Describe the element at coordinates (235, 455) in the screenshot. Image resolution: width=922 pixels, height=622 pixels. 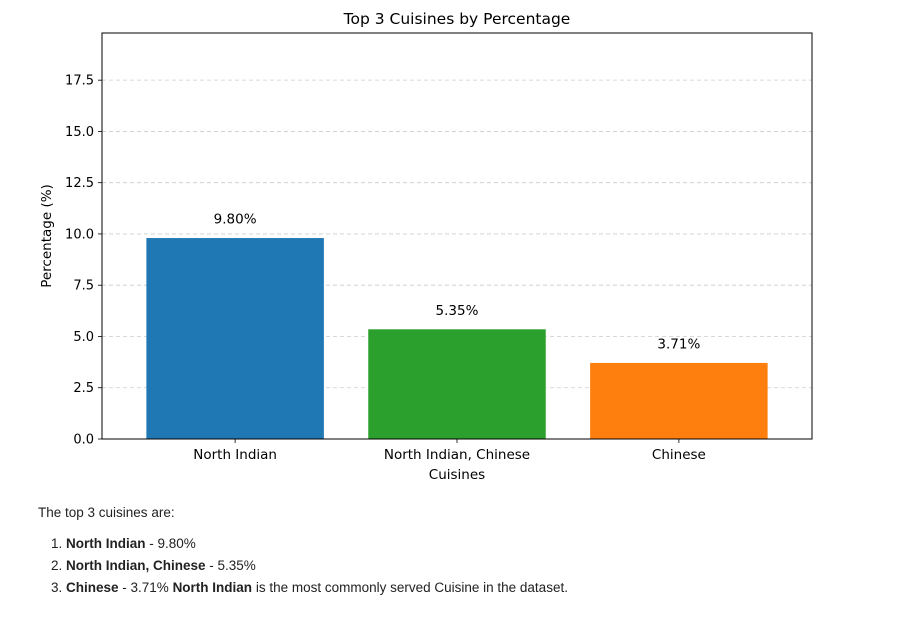
I see `x-tick-label: North Indian` at that location.